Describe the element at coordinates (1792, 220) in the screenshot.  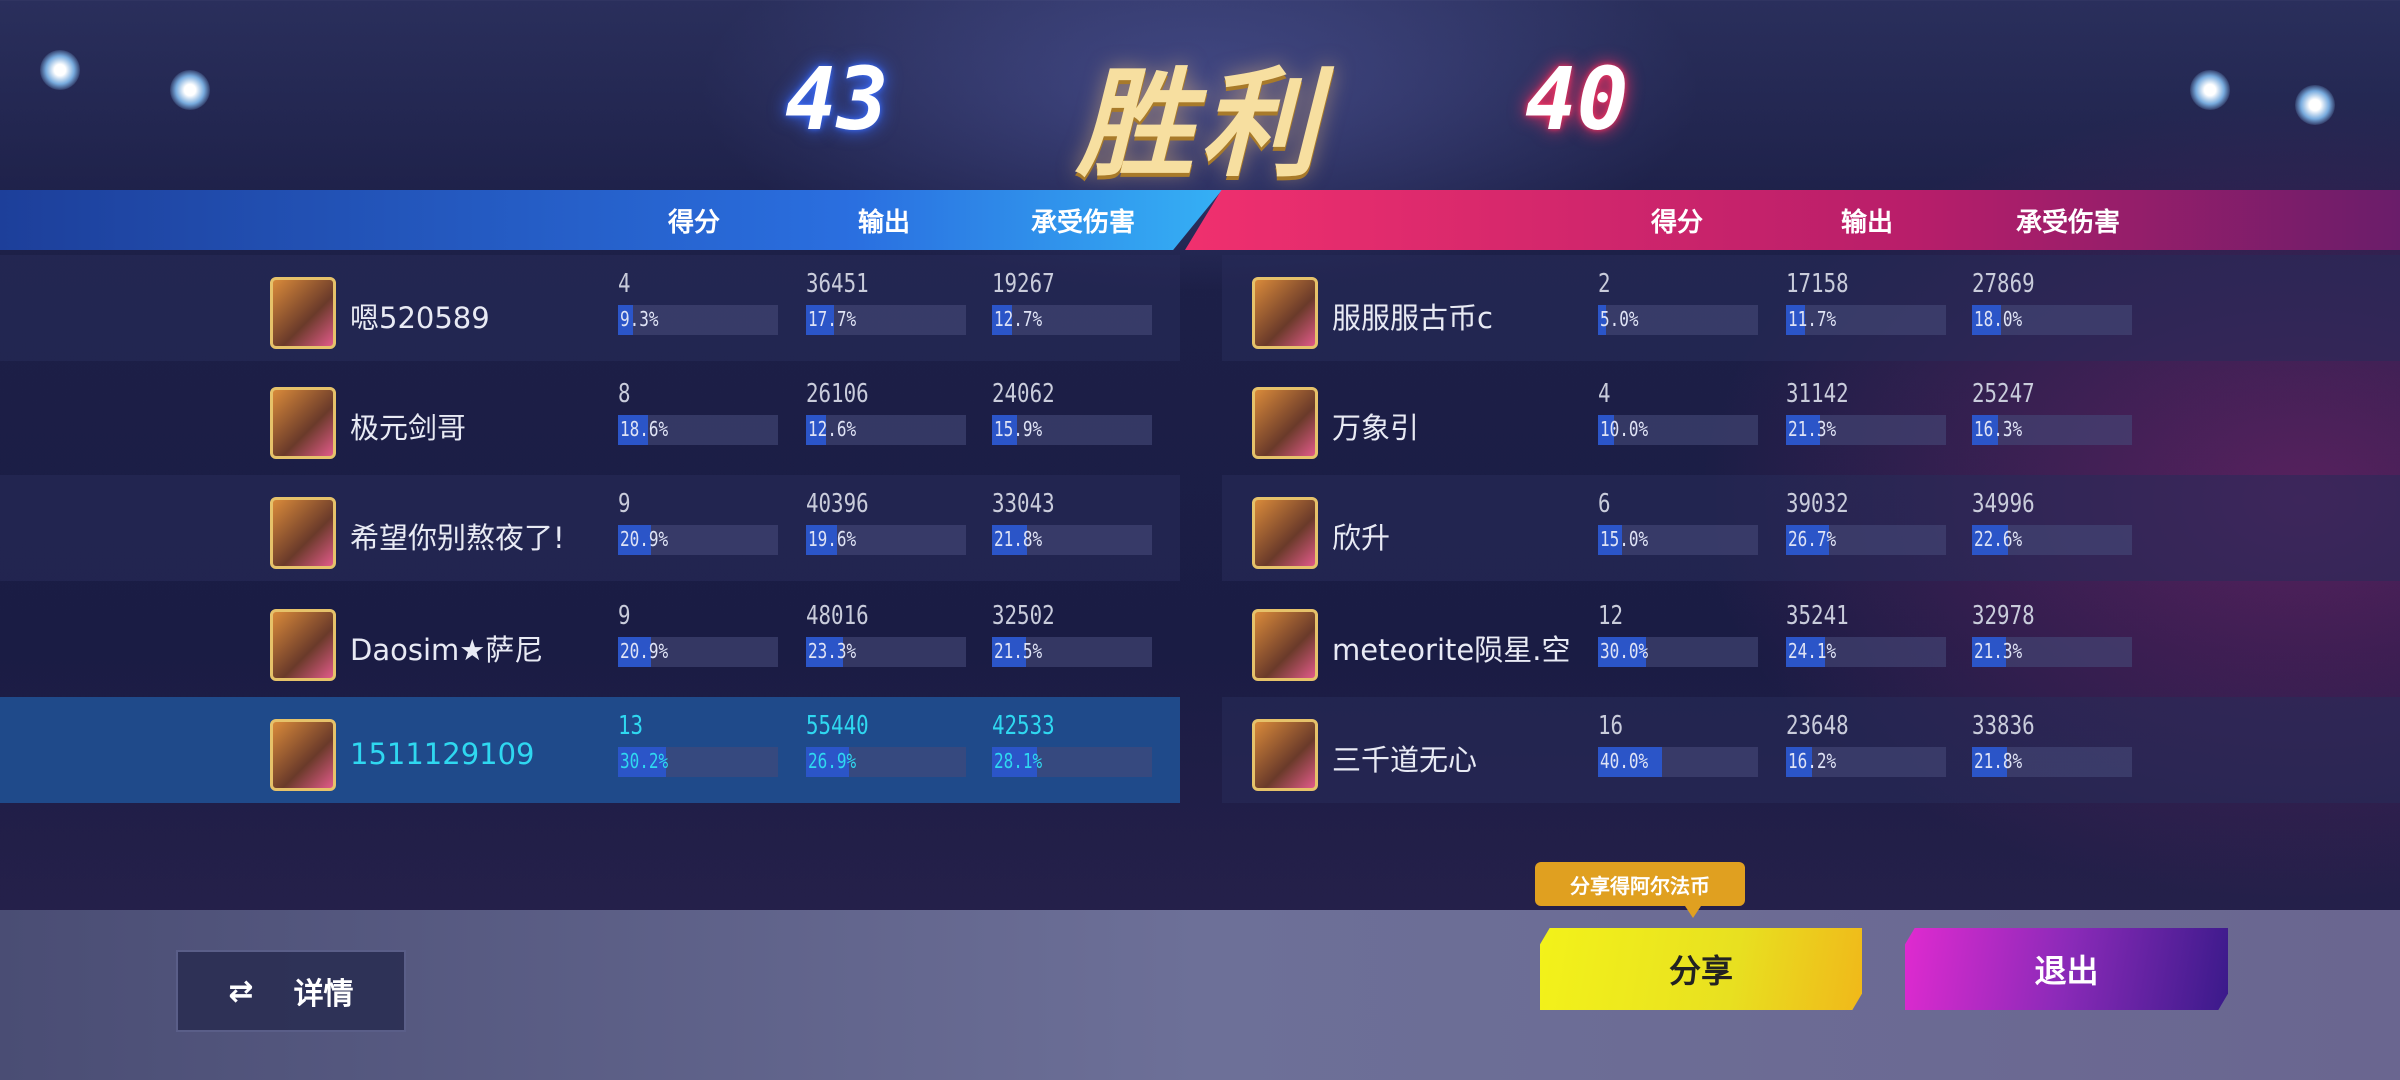
I see `red-team-header: 得分 输出 承受伤害` at that location.